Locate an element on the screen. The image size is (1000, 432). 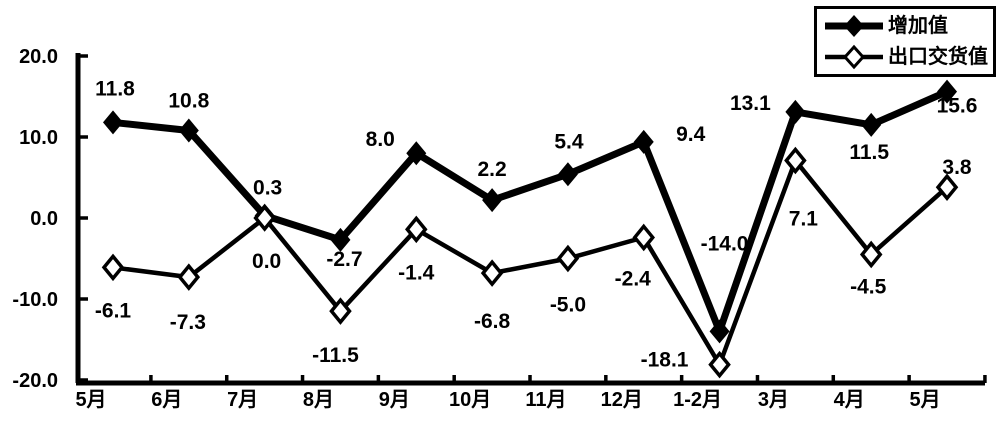
data-label: -14.0 is located at coordinates (725, 243).